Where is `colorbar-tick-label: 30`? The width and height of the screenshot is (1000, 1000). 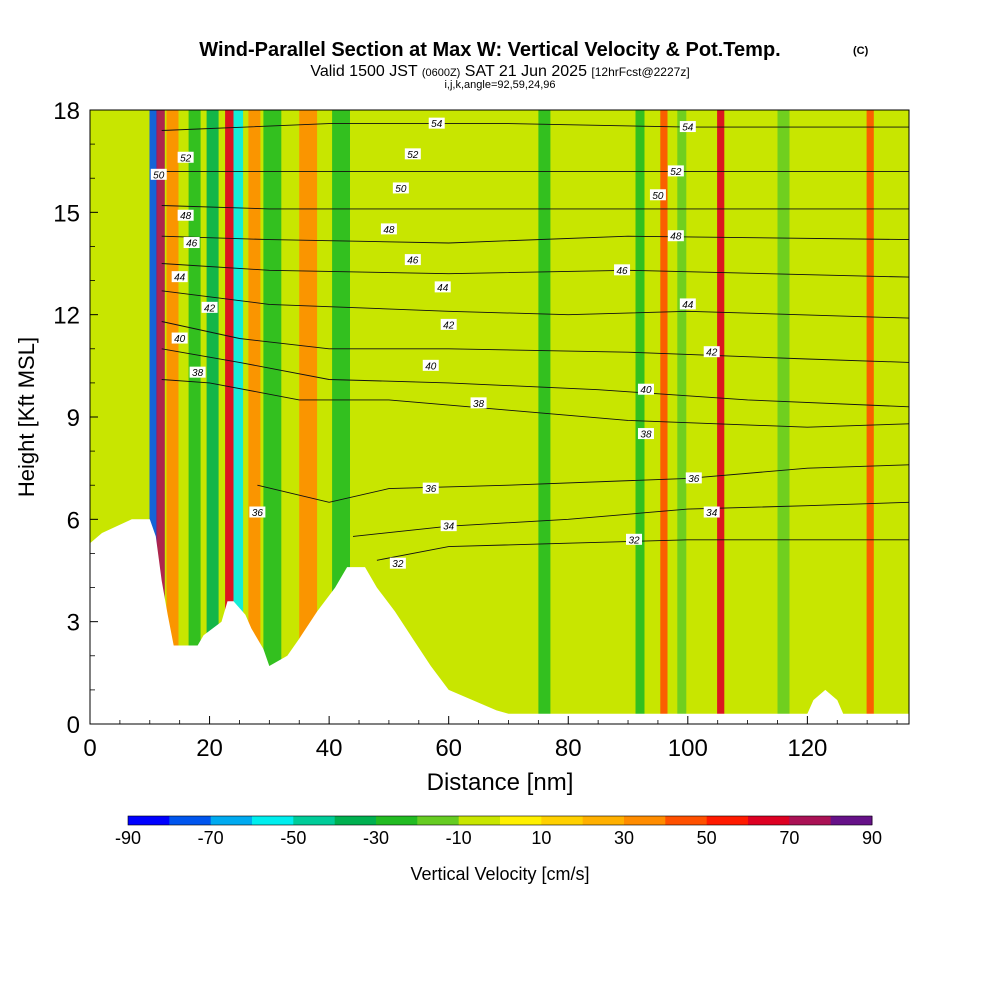
colorbar-tick-label: 30 is located at coordinates (624, 838).